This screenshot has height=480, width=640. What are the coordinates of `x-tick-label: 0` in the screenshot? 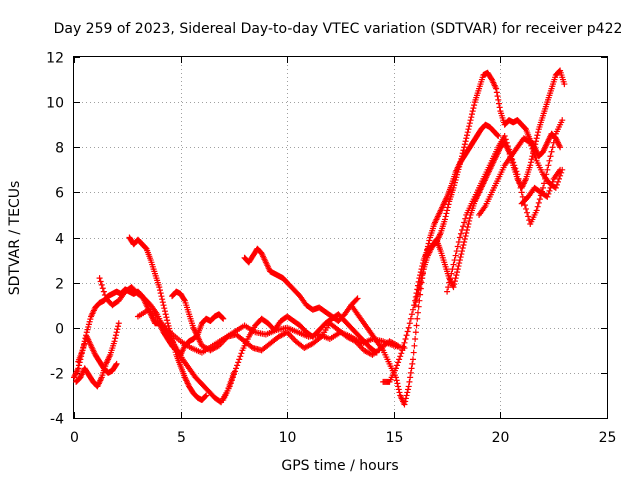 It's located at (74, 438).